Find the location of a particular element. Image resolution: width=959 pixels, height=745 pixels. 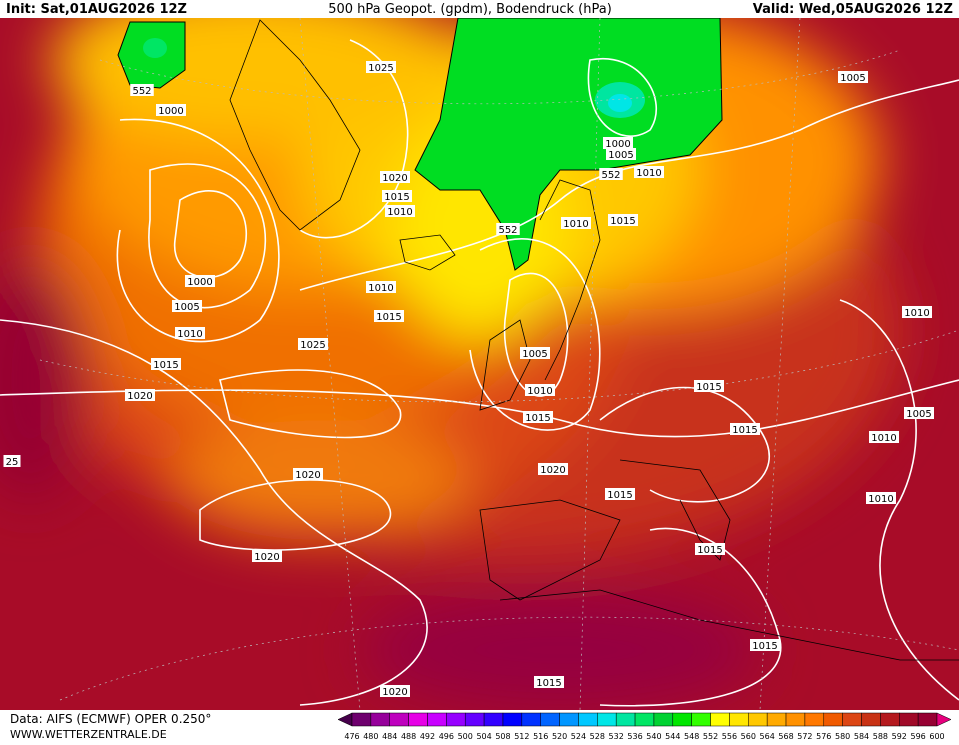

colorbar-tick-label: 548 is located at coordinates (691, 736).